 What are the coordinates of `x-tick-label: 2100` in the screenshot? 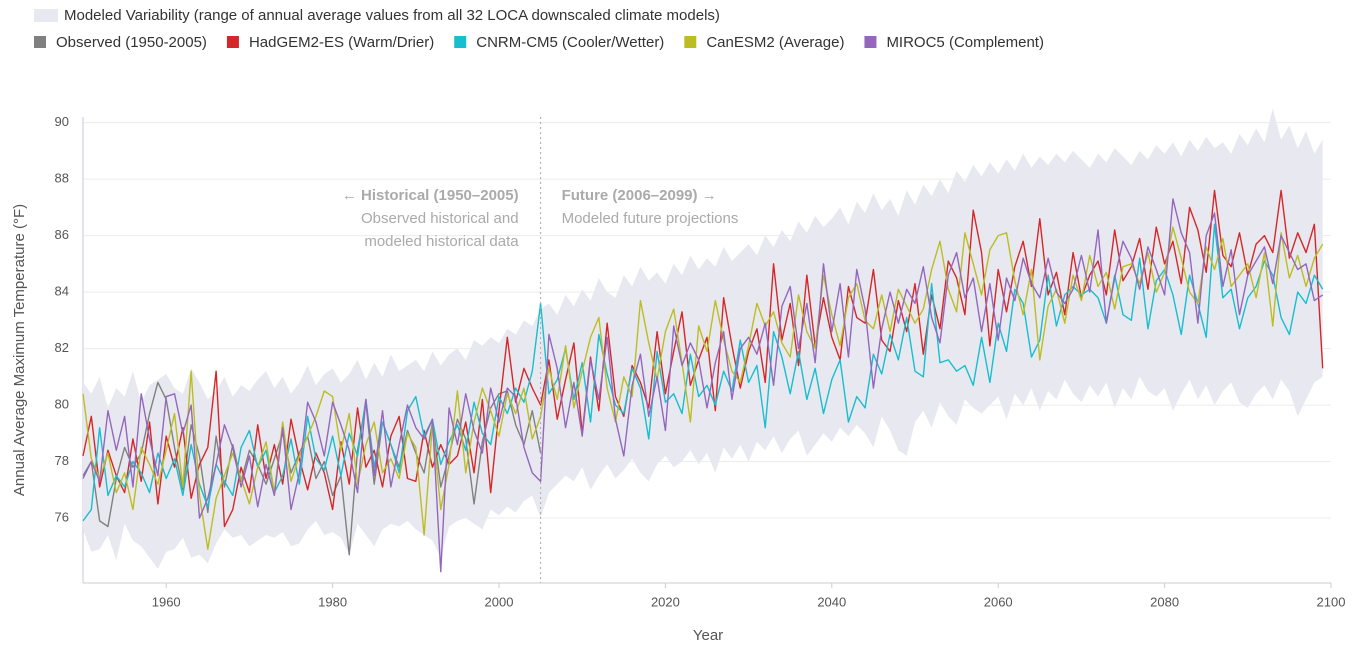 It's located at (1331, 601).